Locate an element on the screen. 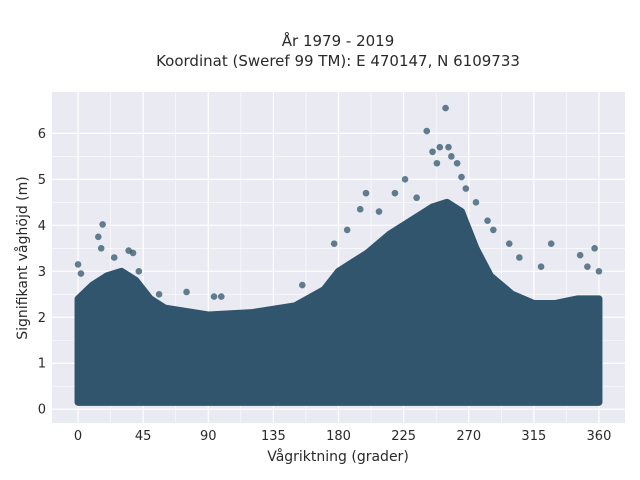 The width and height of the screenshot is (640, 480). x-tick-label: 180 is located at coordinates (338, 436).